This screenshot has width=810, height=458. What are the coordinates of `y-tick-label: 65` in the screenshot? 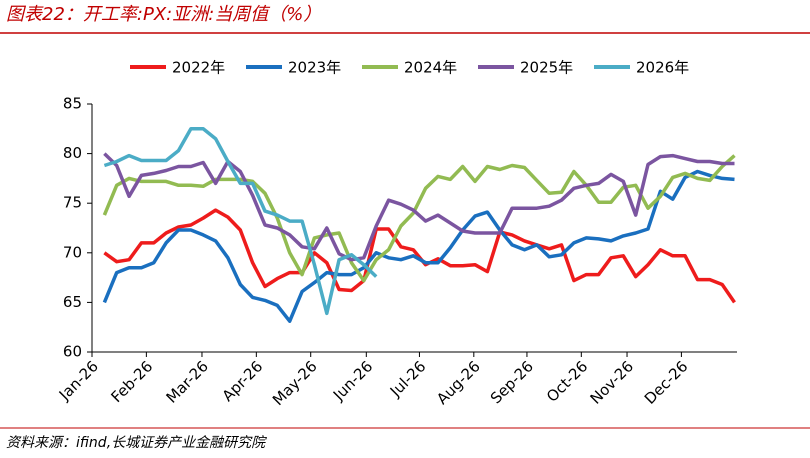 It's located at (72, 302).